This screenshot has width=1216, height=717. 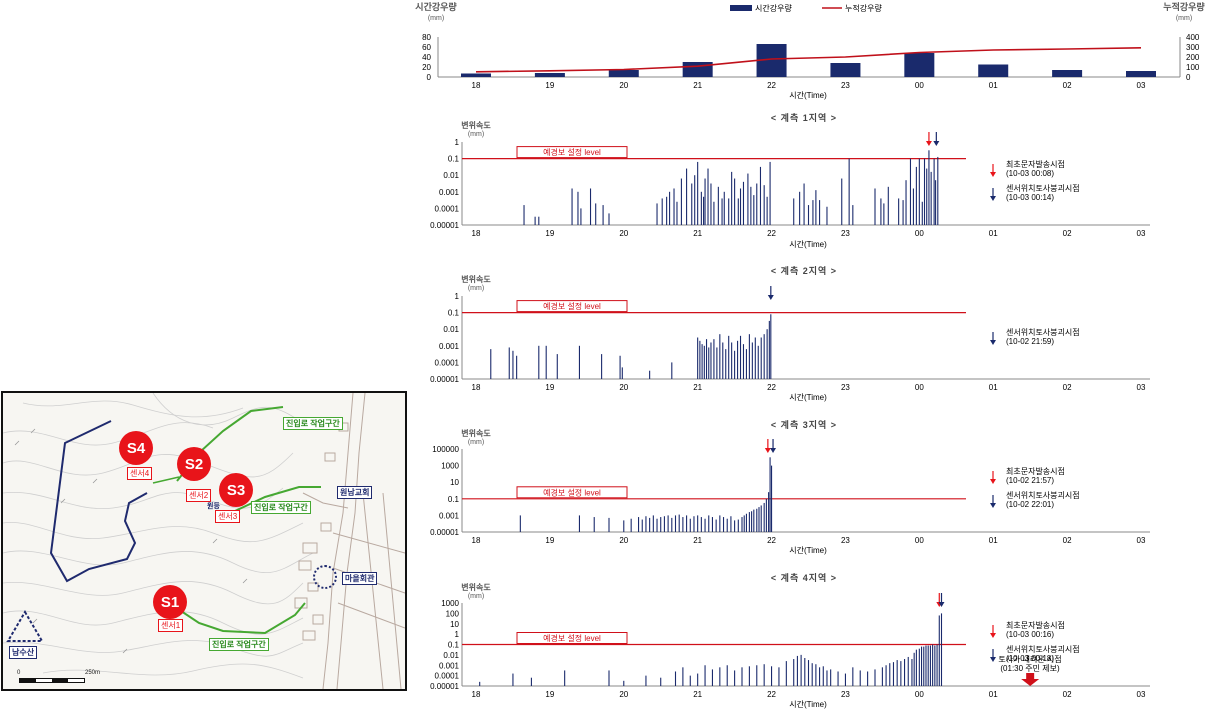 What do you see at coordinates (199, 495) in the screenshot?
I see `sensor-s2-label: 센서2` at bounding box center [199, 495].